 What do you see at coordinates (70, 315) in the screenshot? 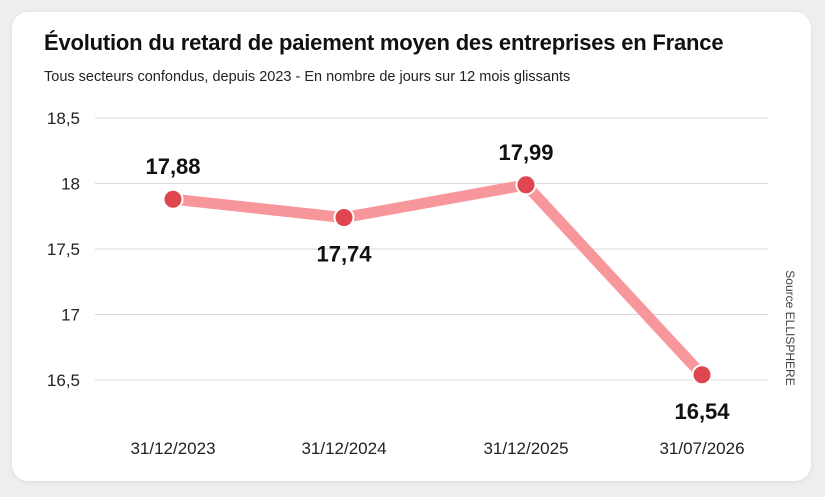
I see `y-tick-label: 17` at bounding box center [70, 315].